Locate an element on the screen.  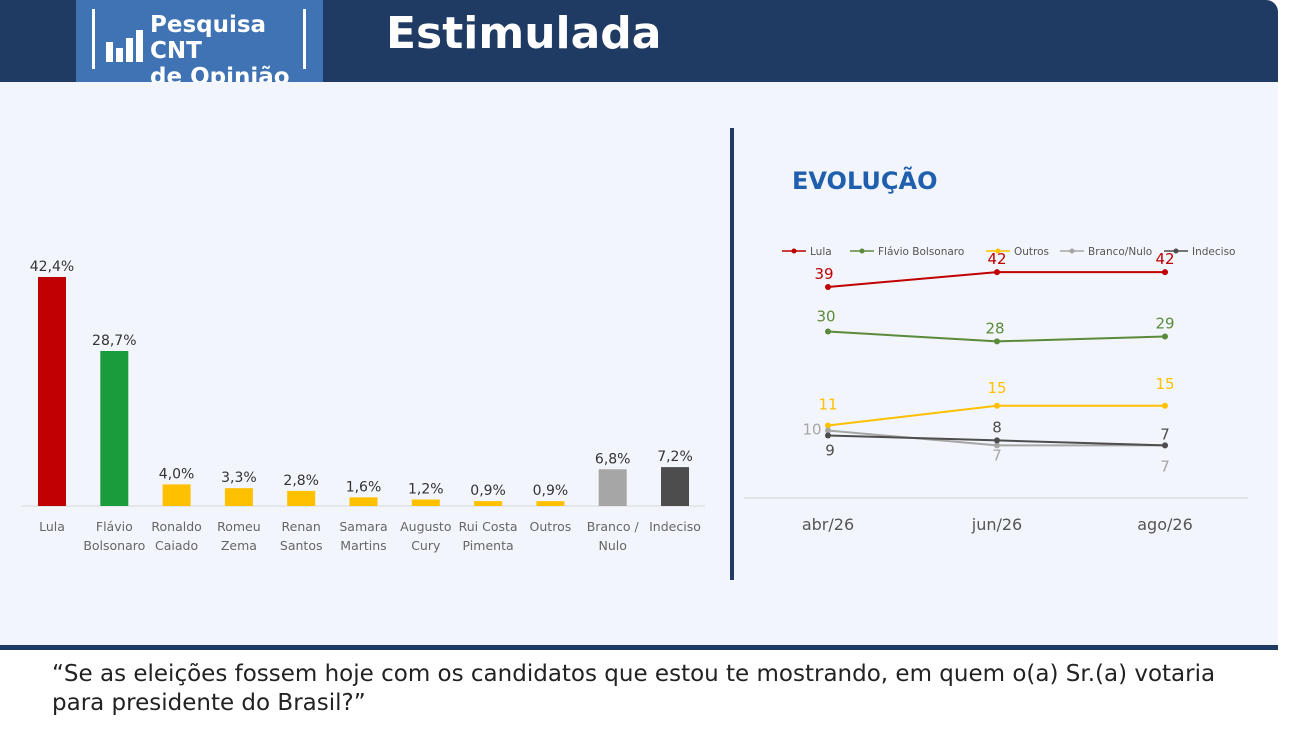
legend-label: Lula is located at coordinates (821, 252).